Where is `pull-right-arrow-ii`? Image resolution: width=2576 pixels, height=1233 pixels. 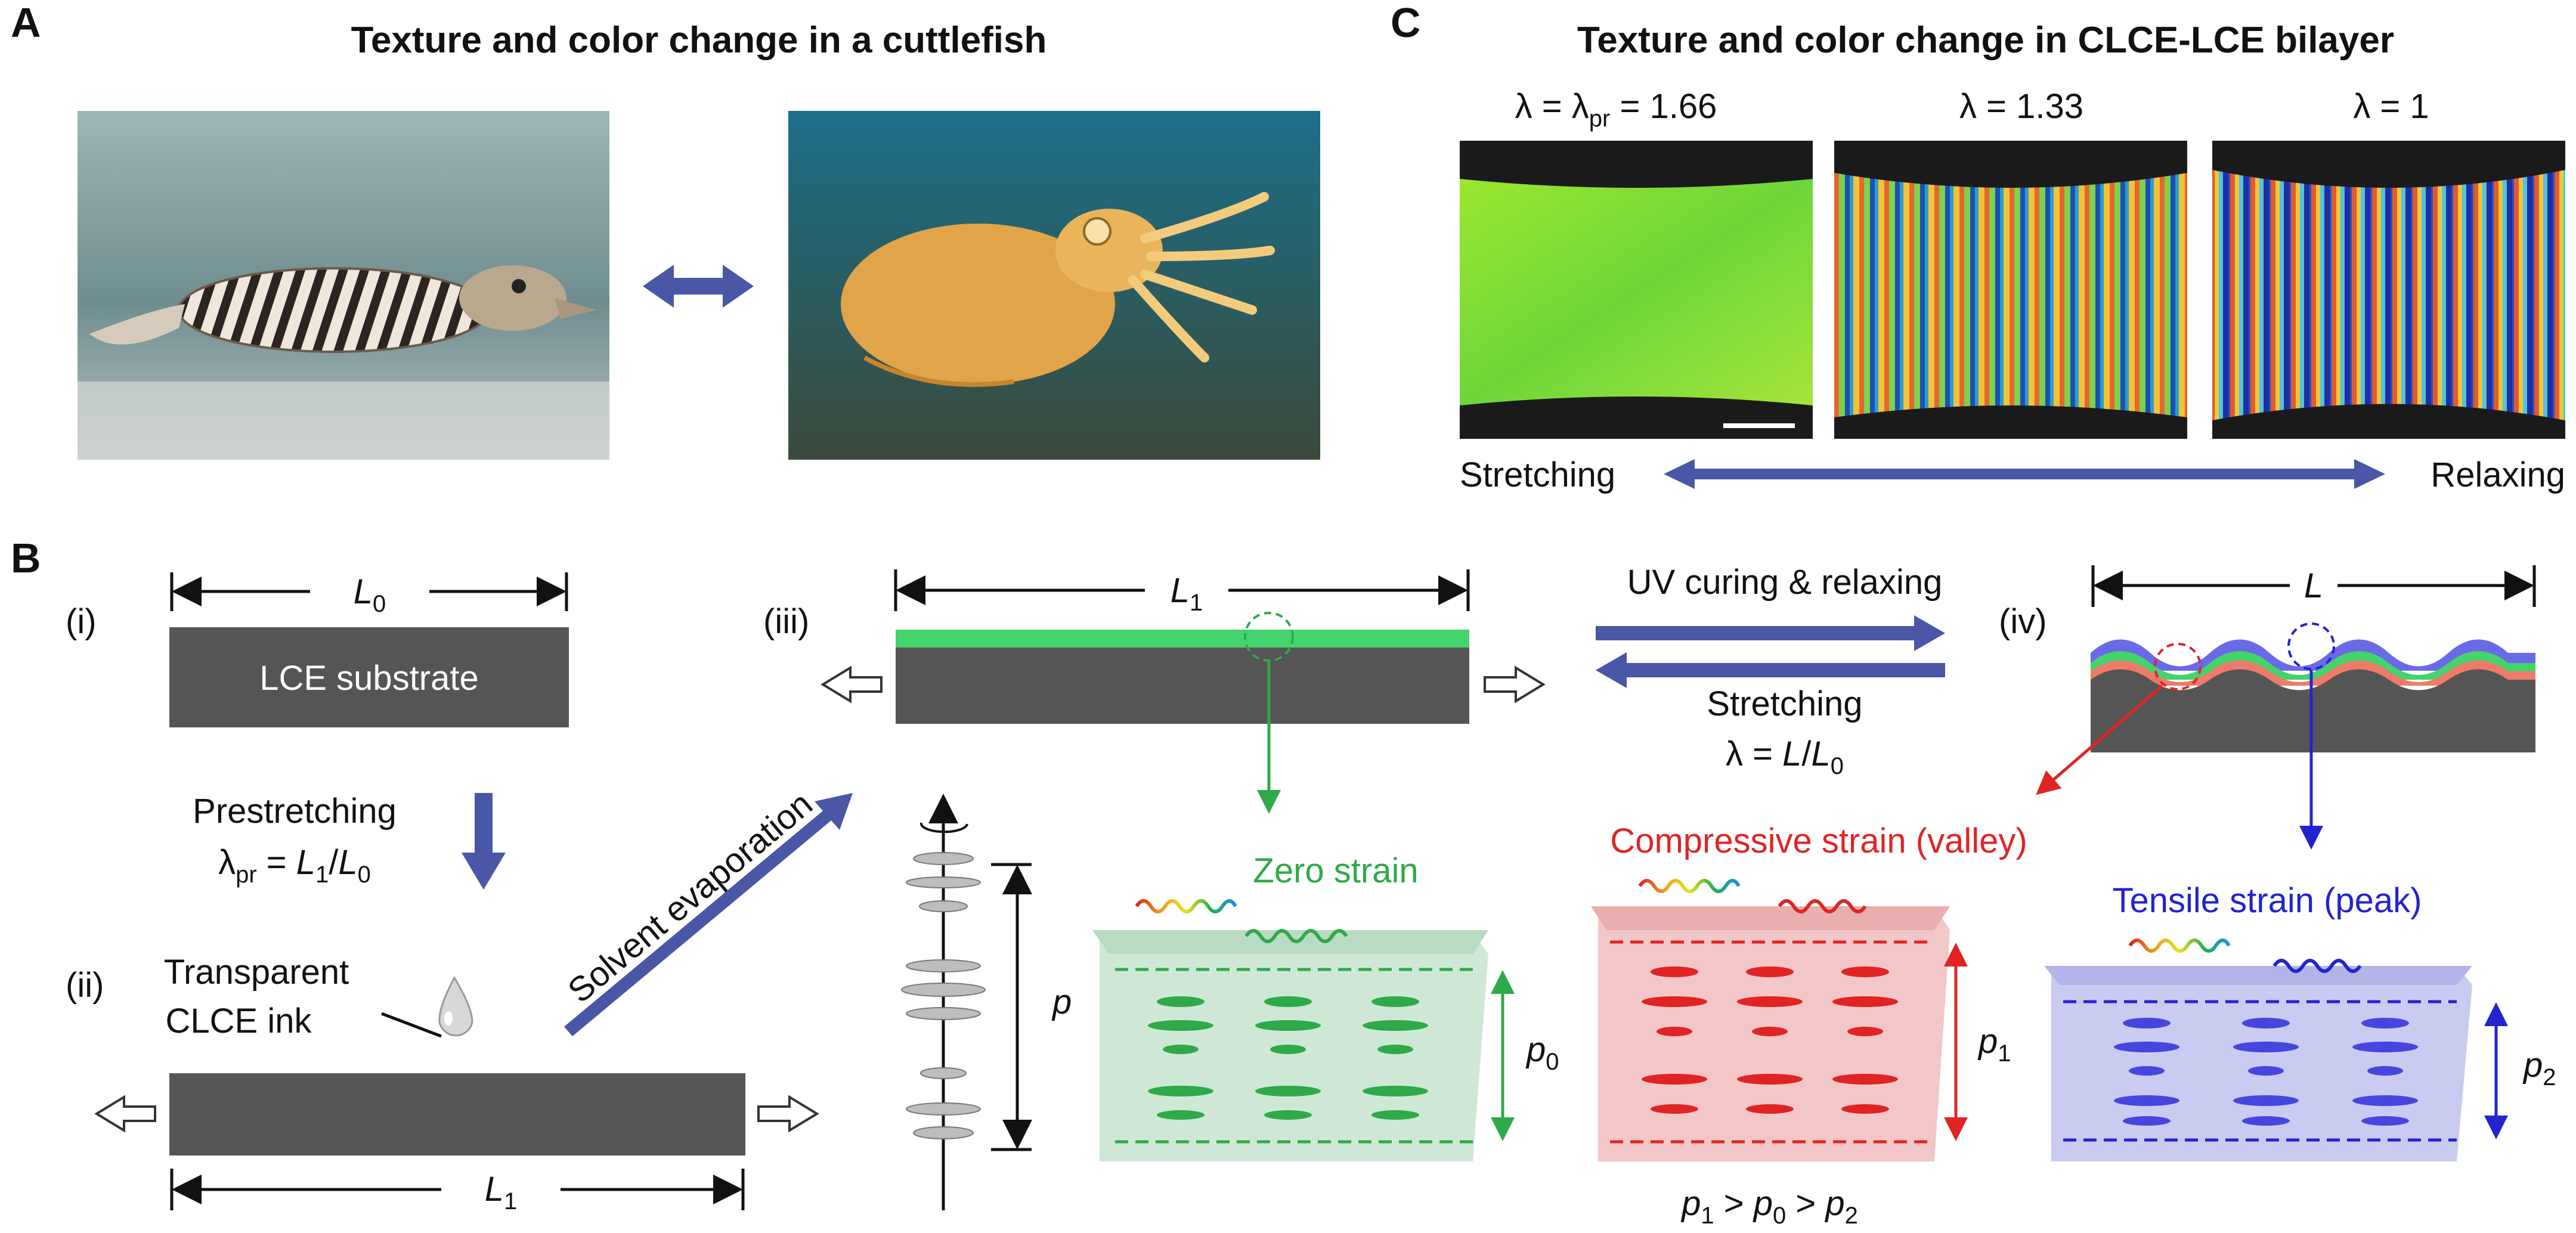 pull-right-arrow-ii is located at coordinates (788, 1114).